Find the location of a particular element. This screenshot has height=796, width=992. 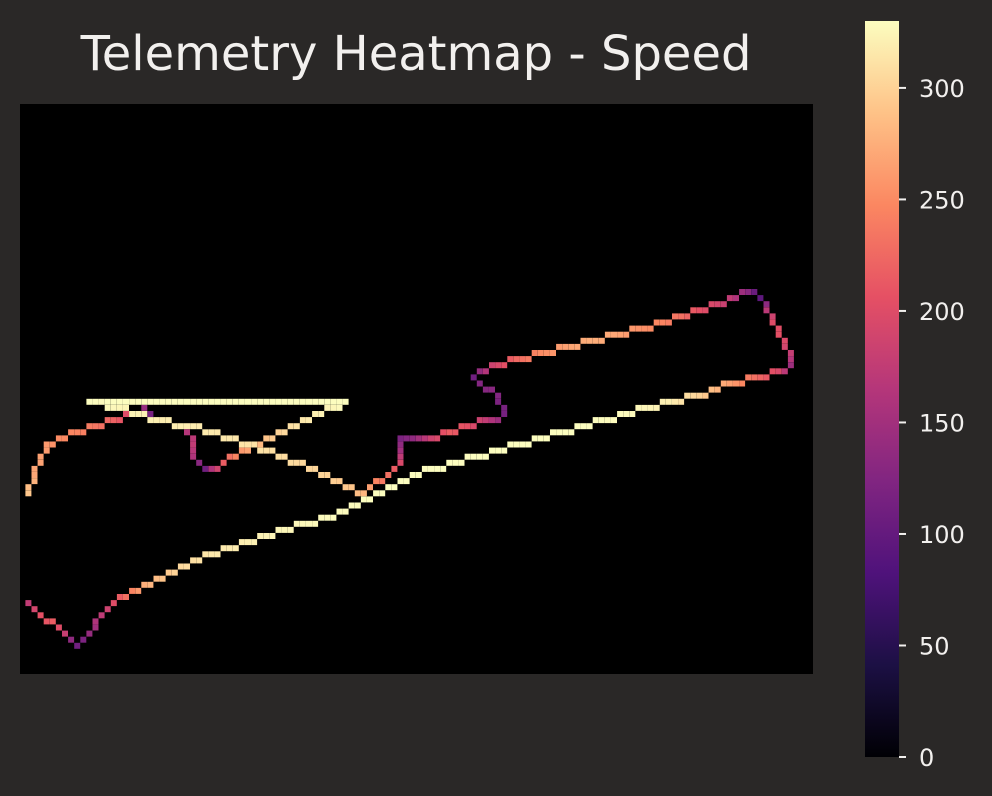

chart-title: Telemetry Heatmap - Speed is located at coordinates (416, 54).